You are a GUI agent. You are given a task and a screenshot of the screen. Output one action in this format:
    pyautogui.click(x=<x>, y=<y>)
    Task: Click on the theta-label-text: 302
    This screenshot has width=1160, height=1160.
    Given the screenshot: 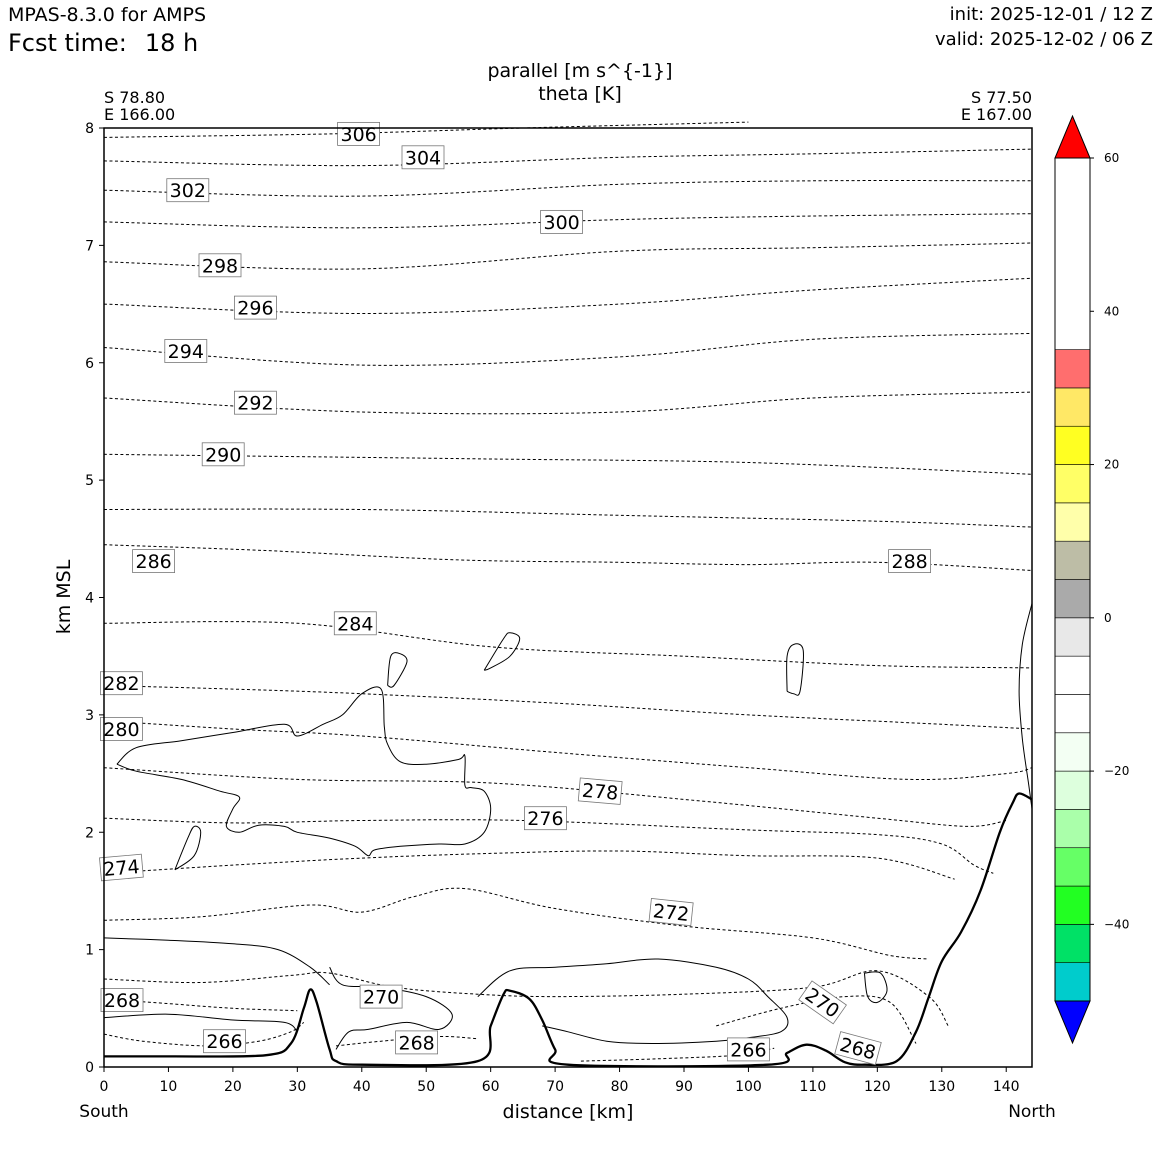 What is the action you would take?
    pyautogui.click(x=188, y=191)
    